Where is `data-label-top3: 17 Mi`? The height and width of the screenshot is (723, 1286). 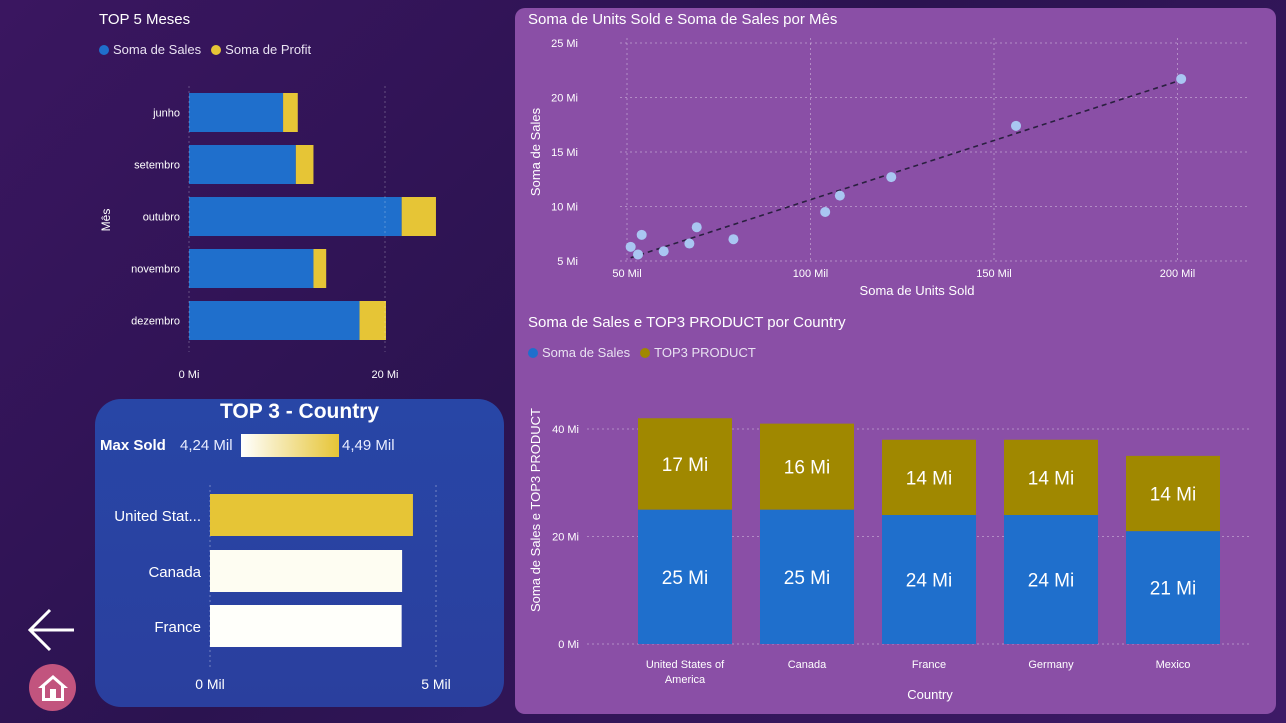
data-label-top3: 17 Mi is located at coordinates (685, 465).